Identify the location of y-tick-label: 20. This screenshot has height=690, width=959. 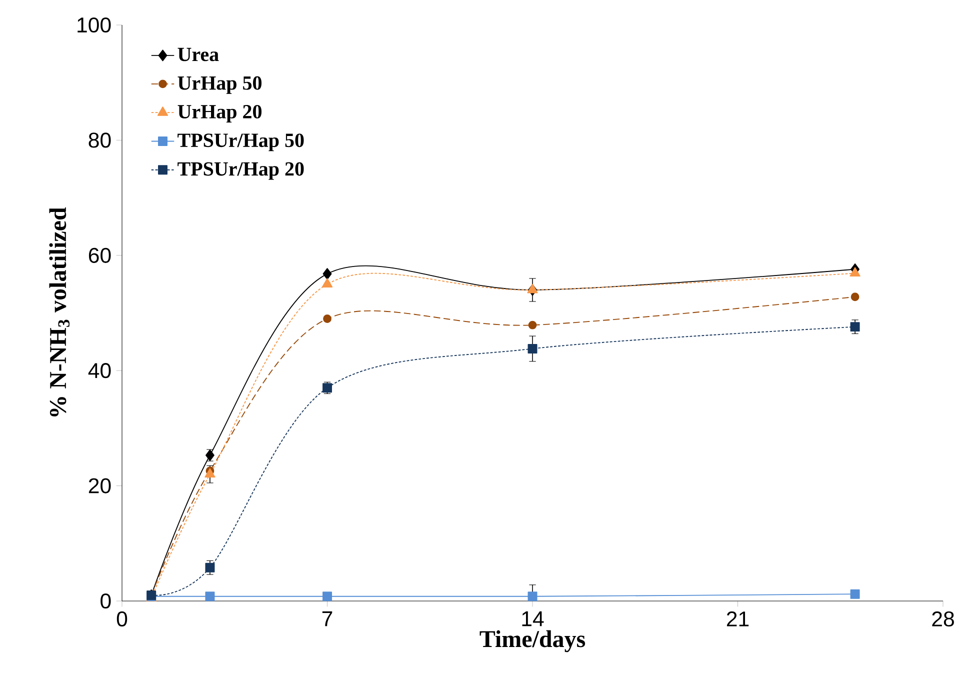
(99, 486).